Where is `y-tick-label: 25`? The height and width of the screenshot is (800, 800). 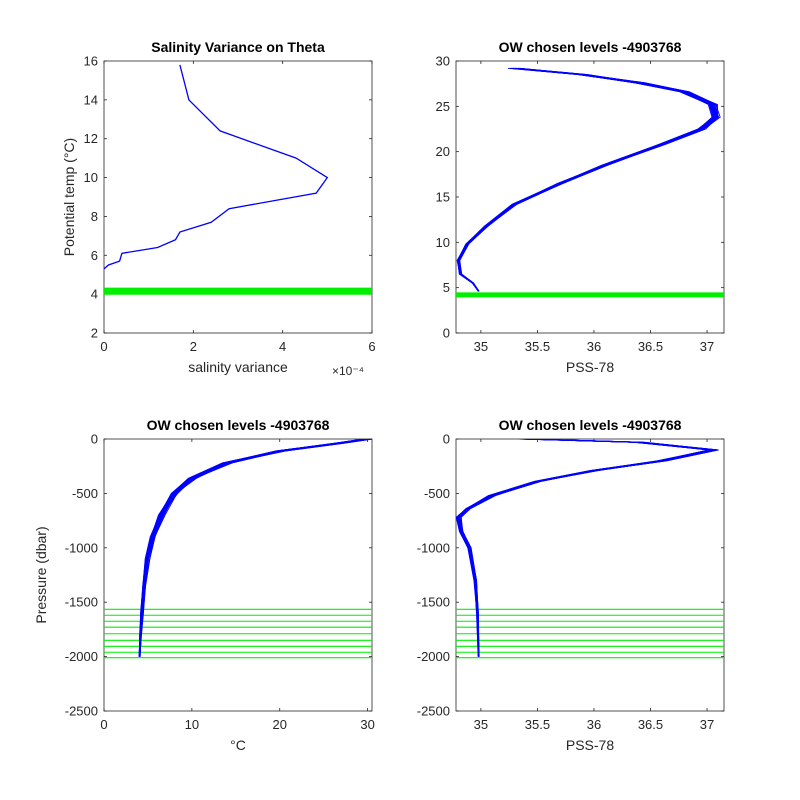 y-tick-label: 25 is located at coordinates (443, 106).